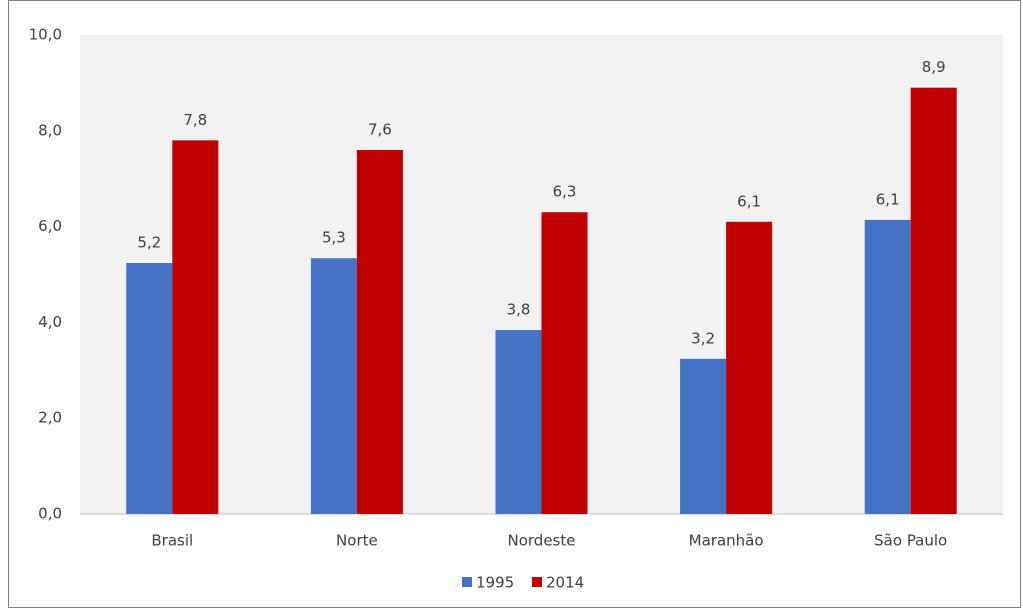  What do you see at coordinates (45, 35) in the screenshot?
I see `y-tick-label: 10,0` at bounding box center [45, 35].